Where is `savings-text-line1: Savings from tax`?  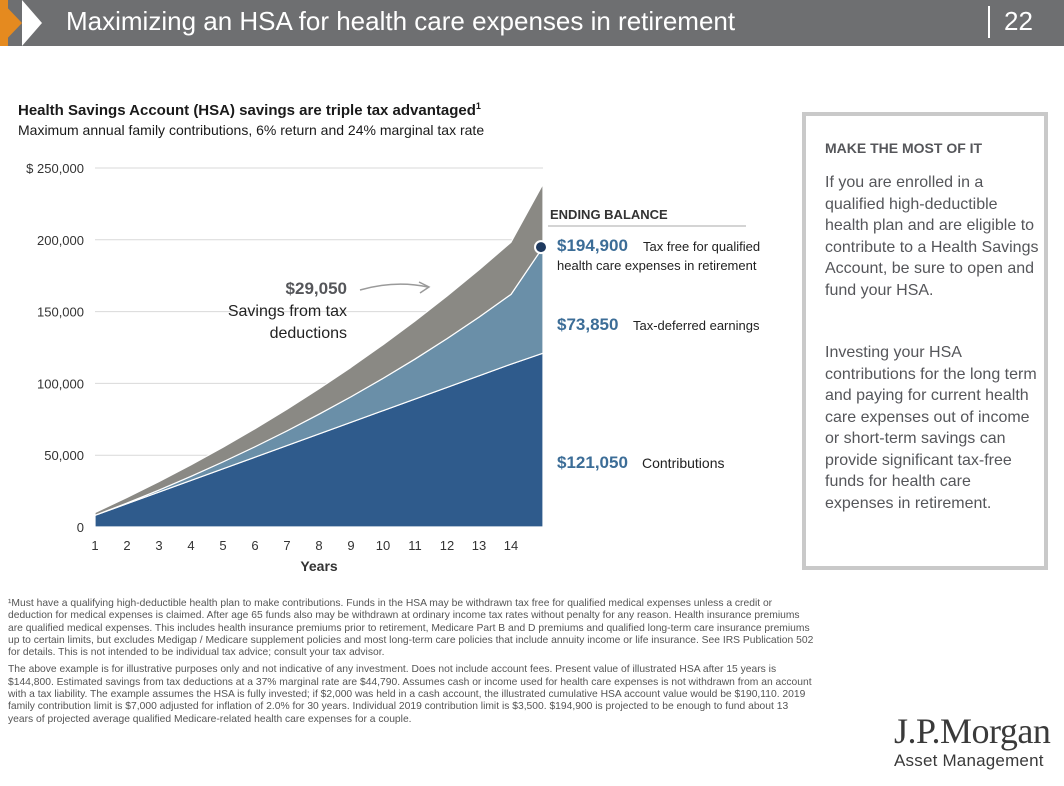
savings-text-line1: Savings from tax is located at coordinates (287, 311).